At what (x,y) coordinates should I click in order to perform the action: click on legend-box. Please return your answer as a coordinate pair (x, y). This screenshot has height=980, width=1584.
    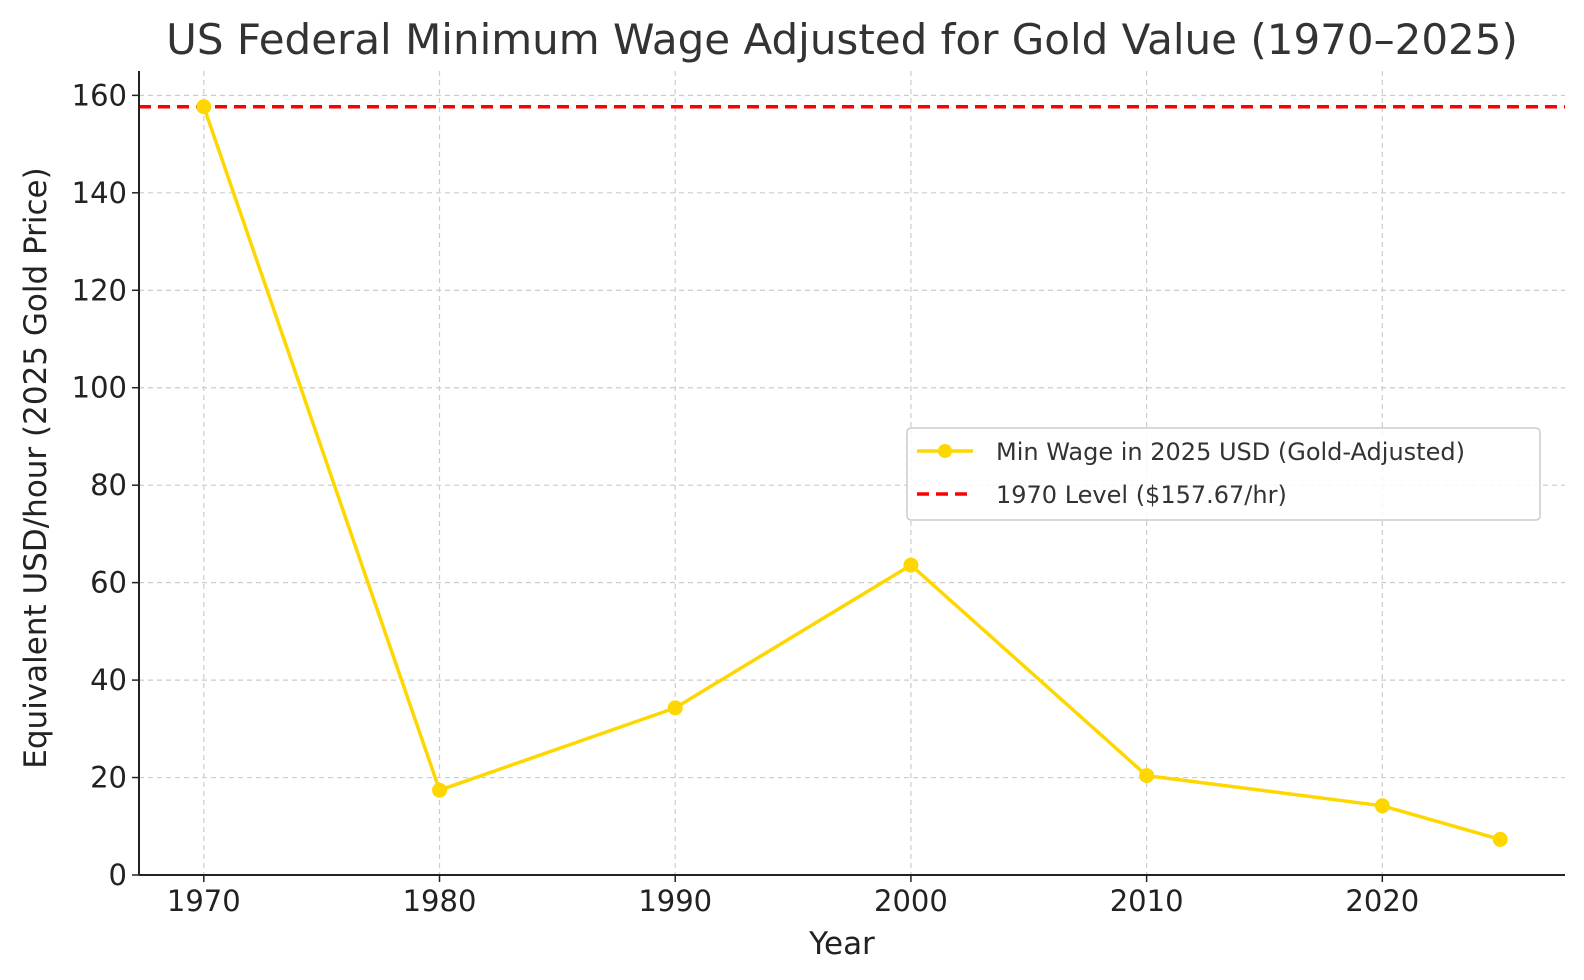
    Looking at the image, I should click on (1223, 474).